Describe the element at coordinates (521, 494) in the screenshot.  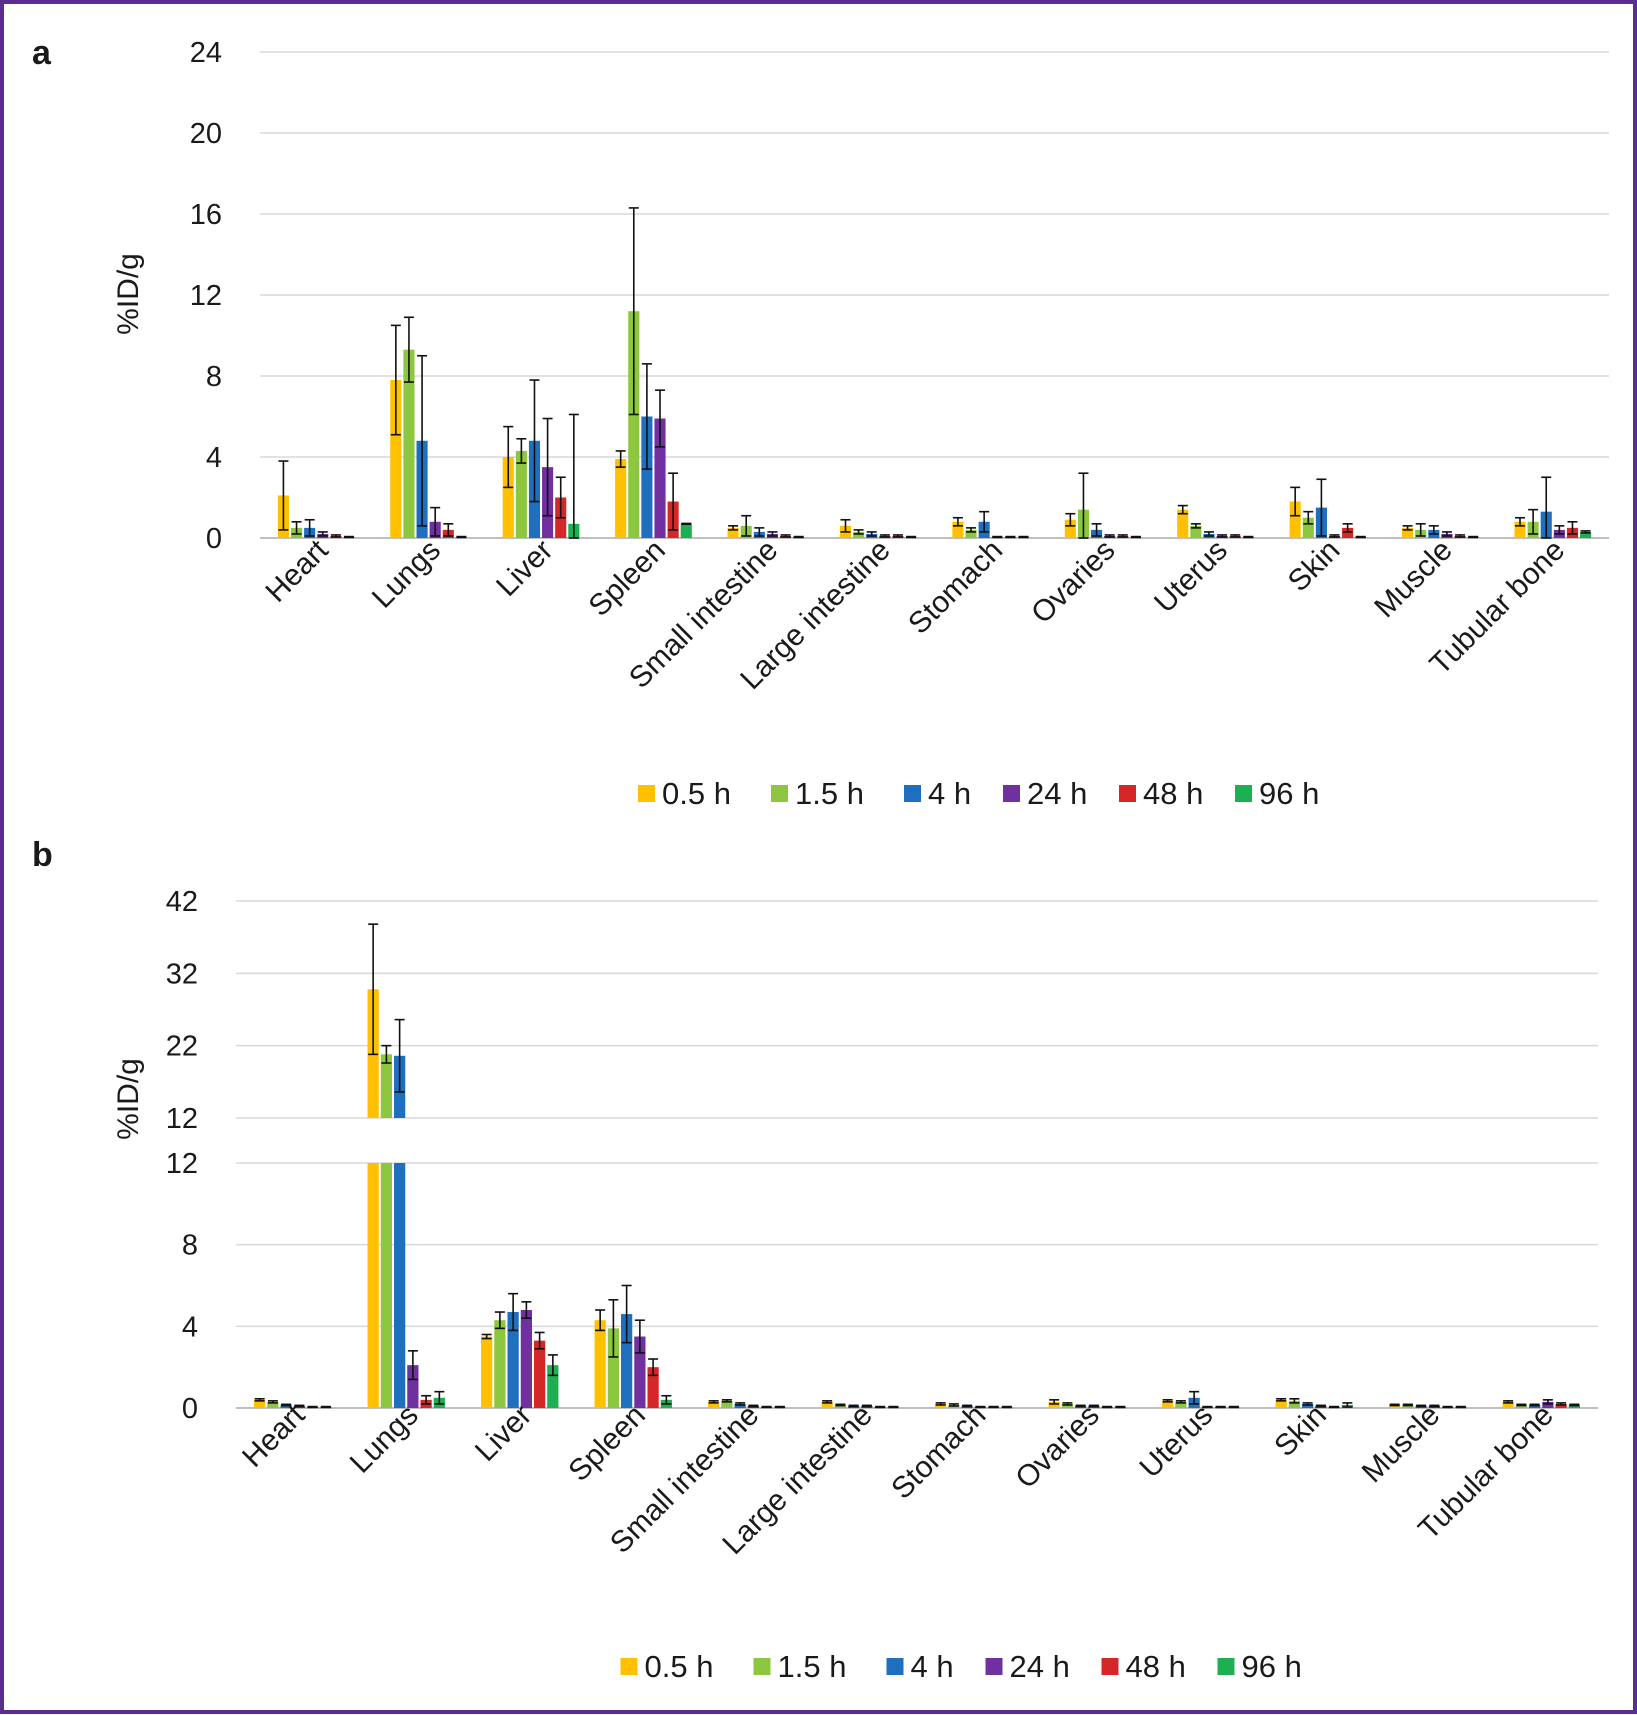
I see `panel-a-bar-liver-1-5-h` at that location.